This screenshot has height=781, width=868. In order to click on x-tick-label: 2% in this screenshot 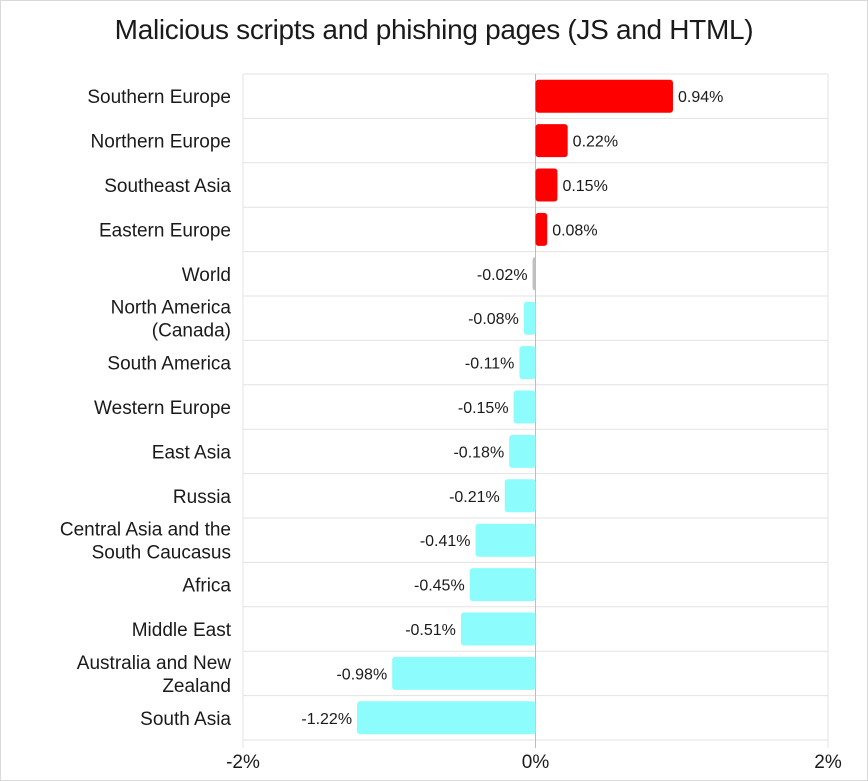, I will do `click(828, 762)`.